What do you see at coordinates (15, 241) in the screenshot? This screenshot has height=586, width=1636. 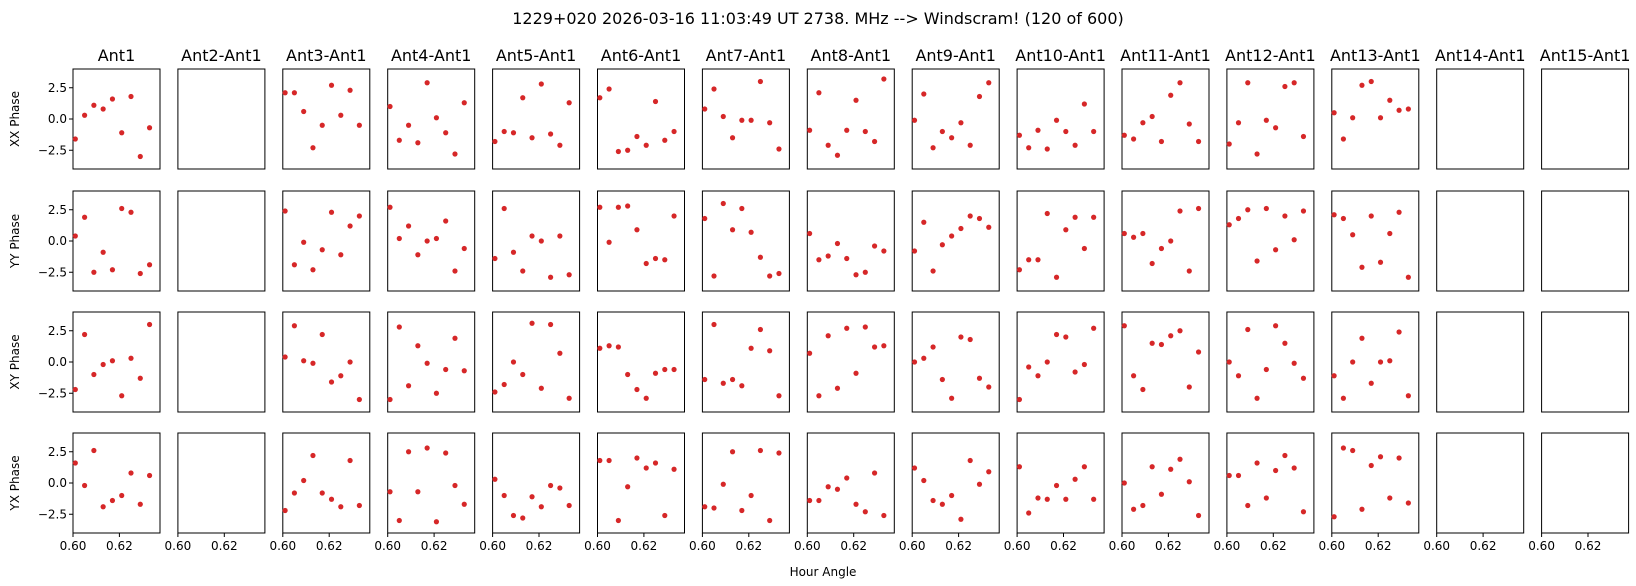 I see `row-label-yy-phase: YY Phase` at bounding box center [15, 241].